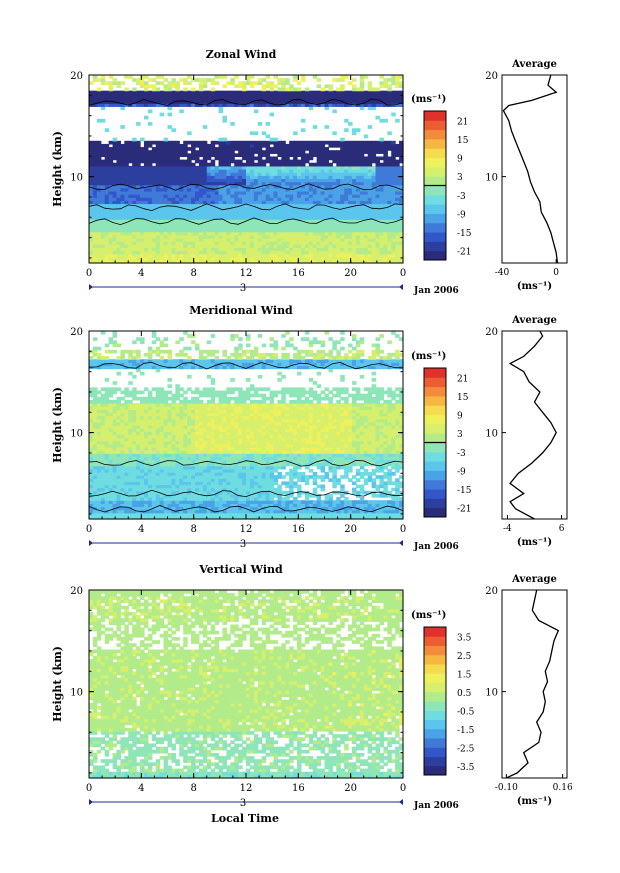 Image resolution: width=620 pixels, height=873 pixels. What do you see at coordinates (57, 169) in the screenshot?
I see `y-axis-label: Height (km)` at bounding box center [57, 169].